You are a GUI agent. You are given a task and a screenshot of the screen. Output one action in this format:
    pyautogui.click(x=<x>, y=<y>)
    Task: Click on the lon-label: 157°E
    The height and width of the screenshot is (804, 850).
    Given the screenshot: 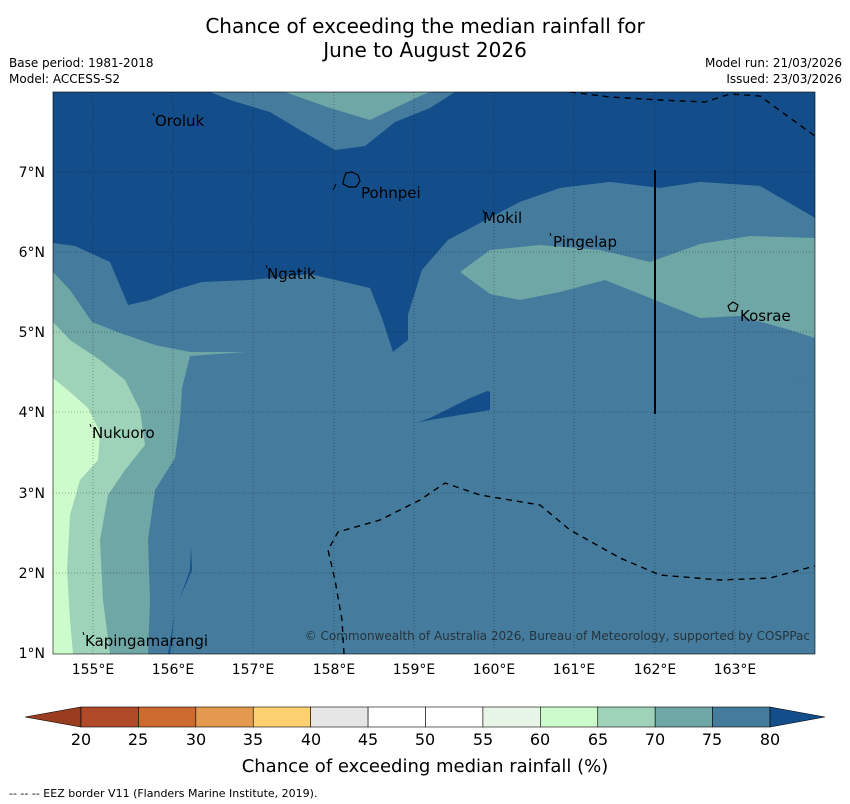 What is the action you would take?
    pyautogui.click(x=253, y=670)
    